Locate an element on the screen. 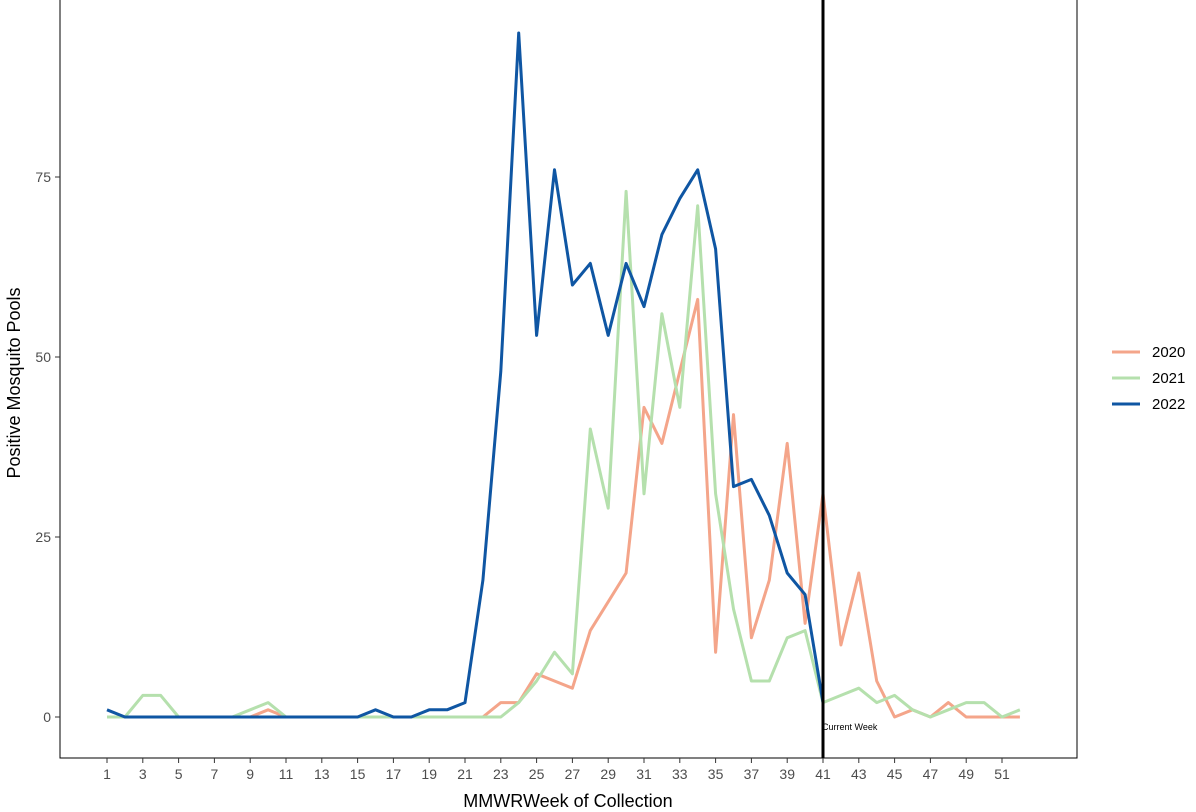  y-tick-label: 25 is located at coordinates (43, 537).